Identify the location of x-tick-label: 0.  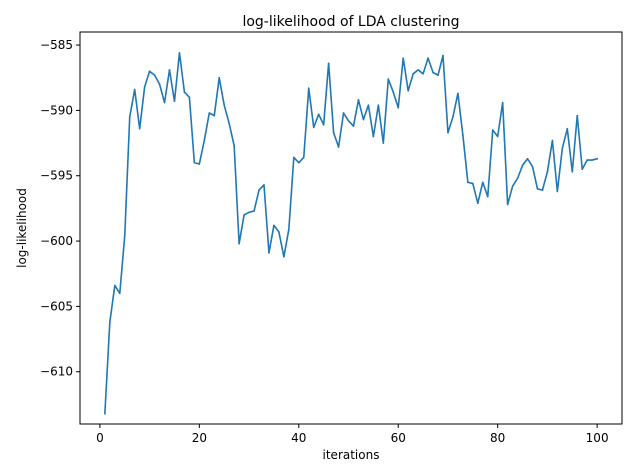
(100, 438).